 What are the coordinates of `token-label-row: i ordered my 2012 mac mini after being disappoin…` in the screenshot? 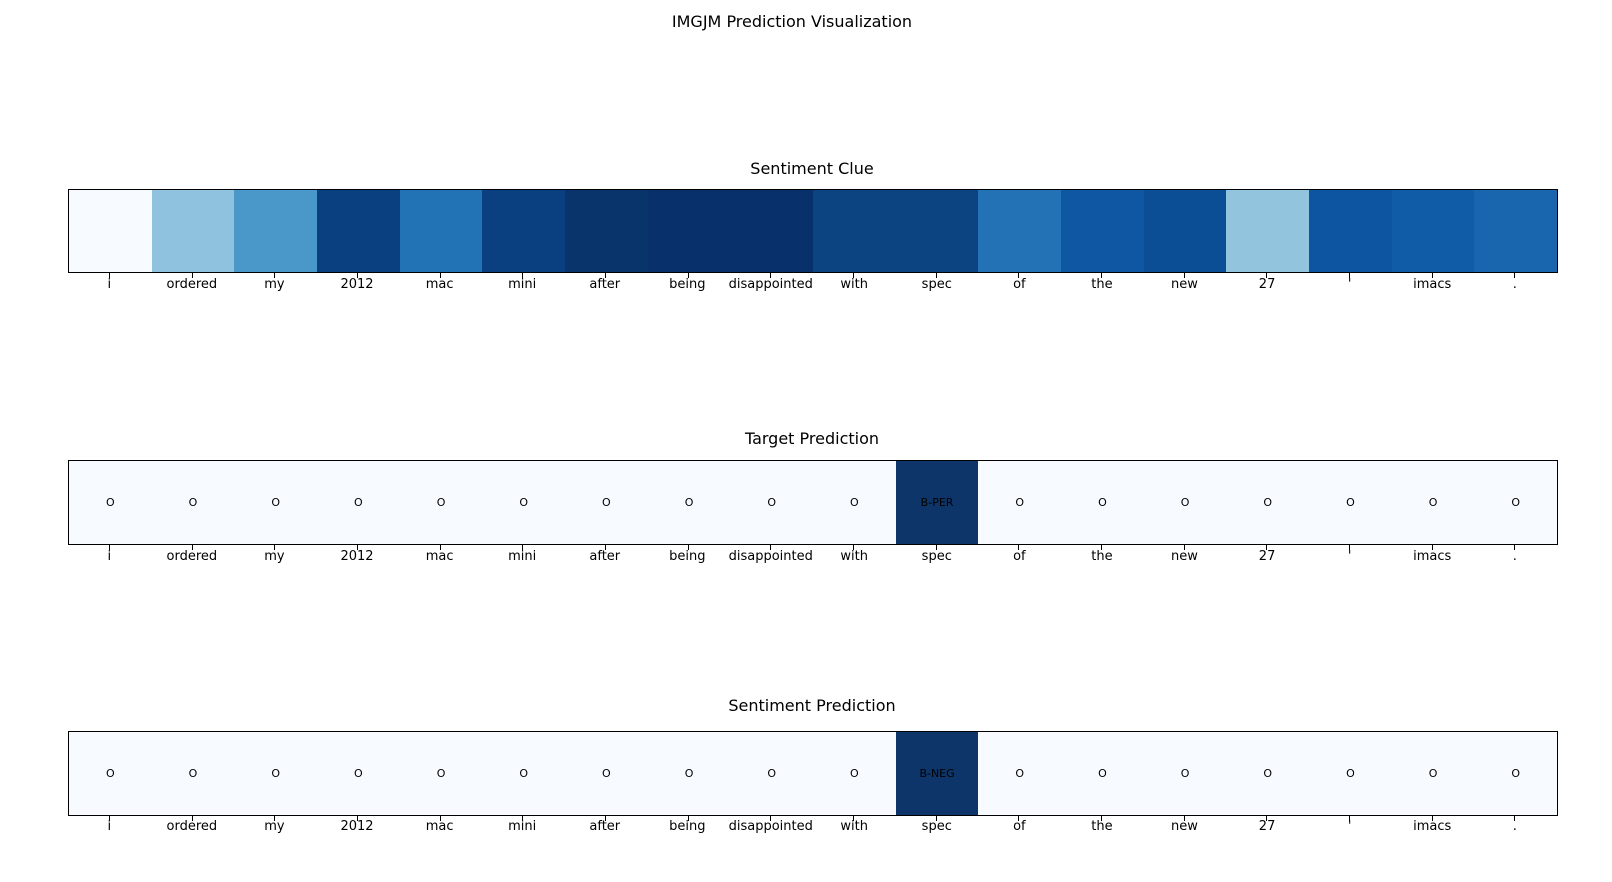 It's located at (812, 285).